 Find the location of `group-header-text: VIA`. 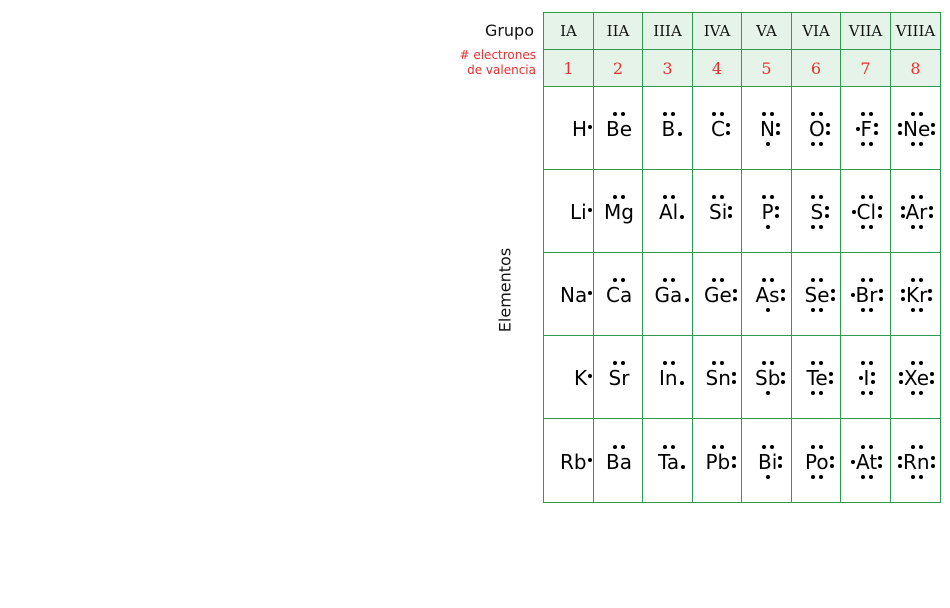

group-header-text: VIA is located at coordinates (816, 31).